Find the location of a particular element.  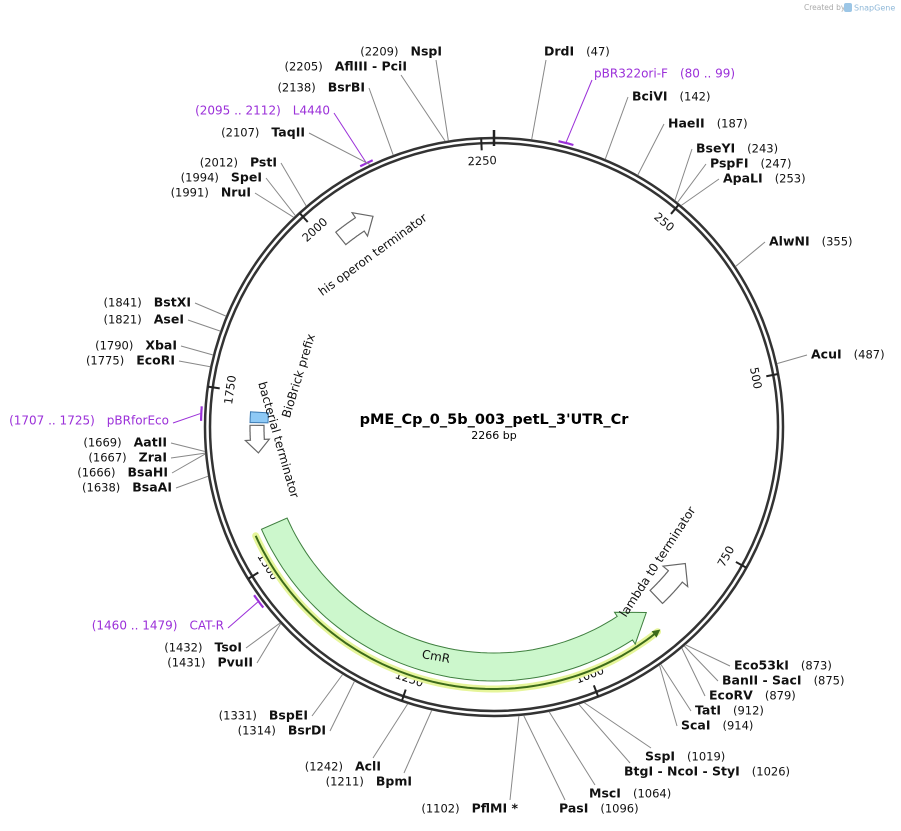

enzyme-site: (355) is located at coordinates (837, 242).